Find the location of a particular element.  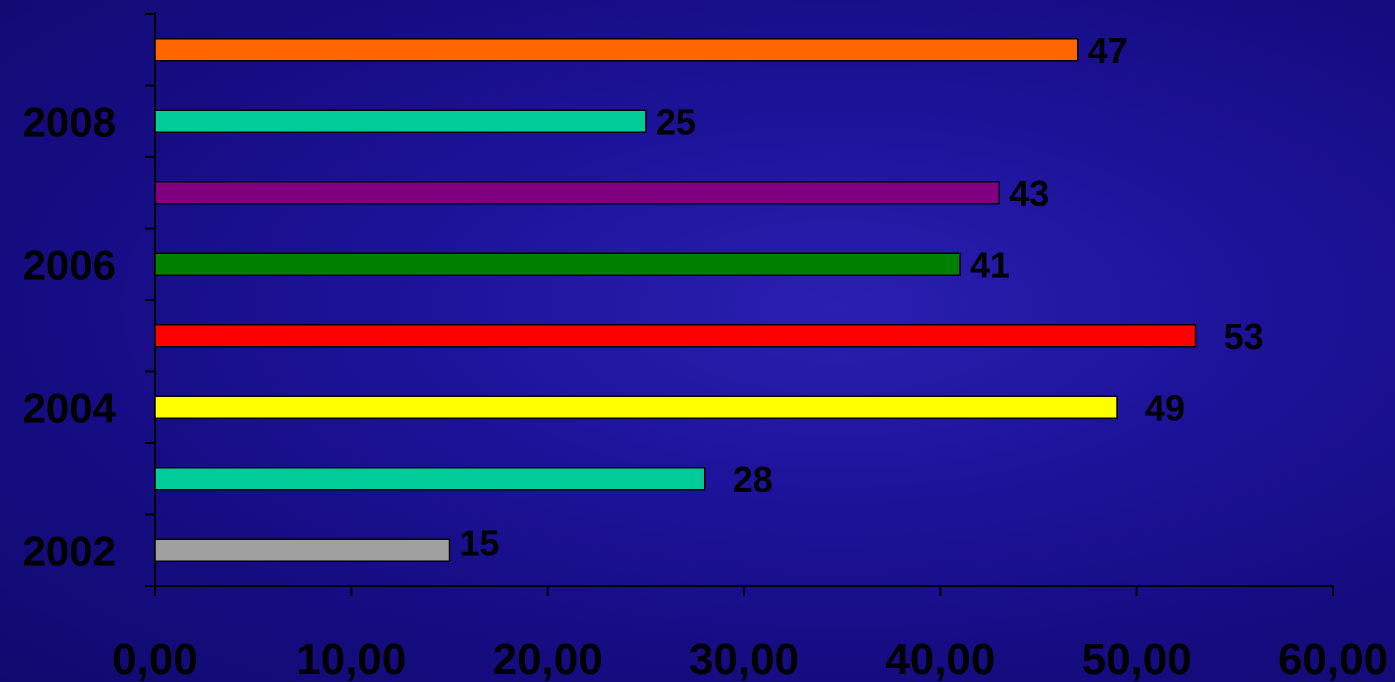

y-tick-label: 2004 is located at coordinates (70, 407).